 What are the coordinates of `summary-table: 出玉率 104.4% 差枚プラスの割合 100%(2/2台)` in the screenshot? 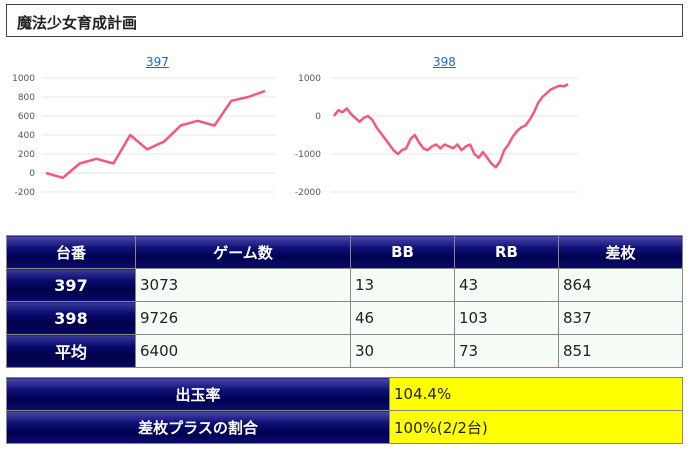 It's located at (344, 410).